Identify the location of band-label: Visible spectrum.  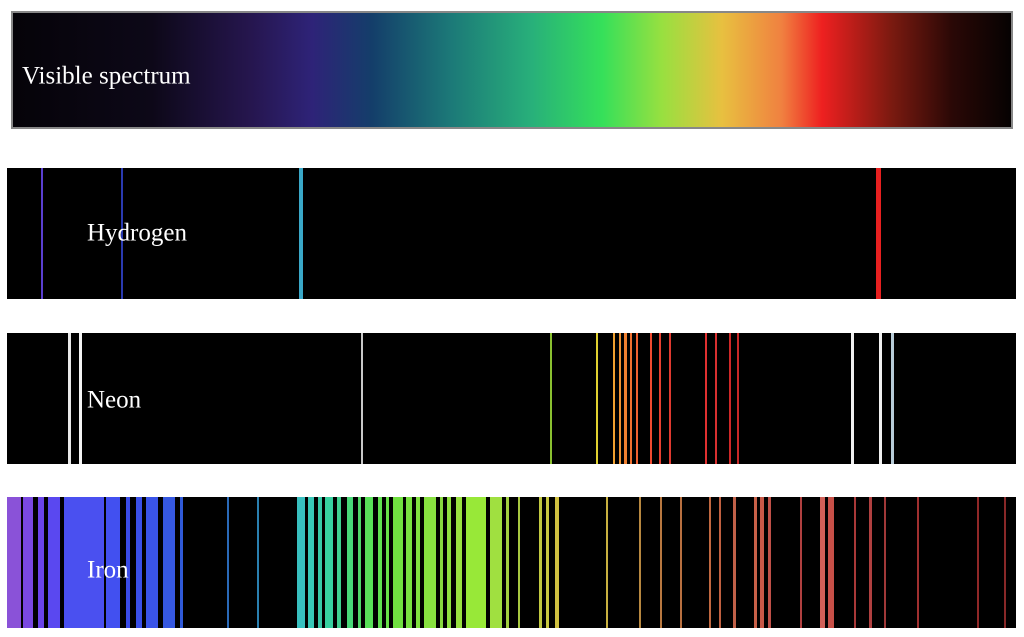
(106, 76).